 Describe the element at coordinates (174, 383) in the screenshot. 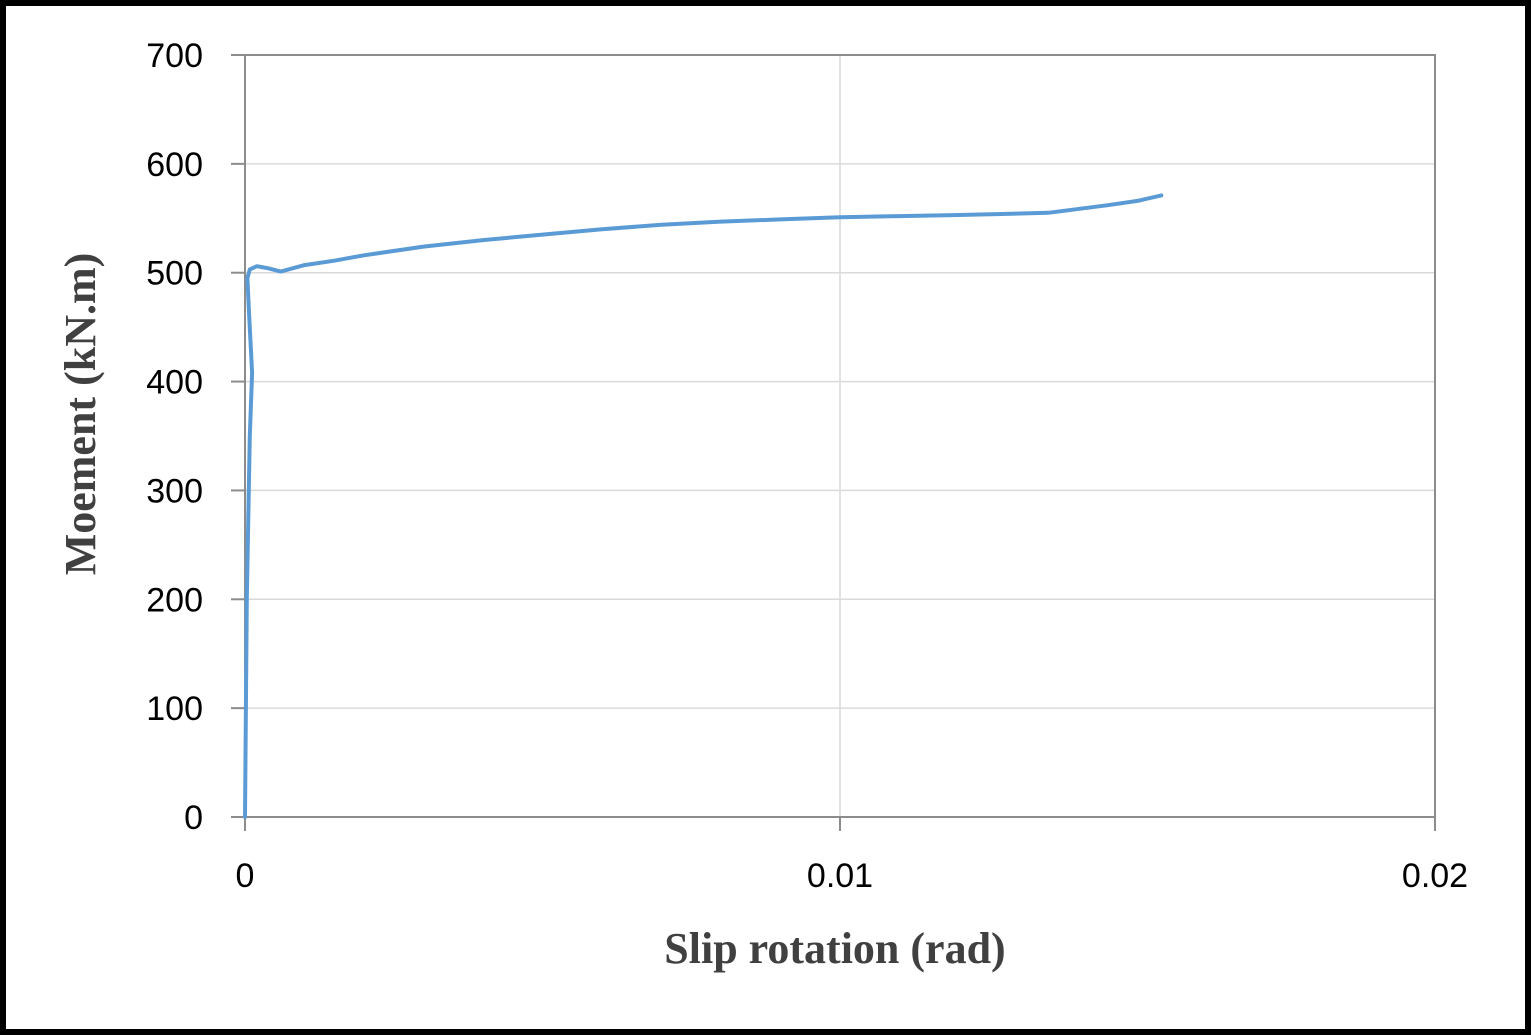

I see `y-tick-label: 400` at that location.